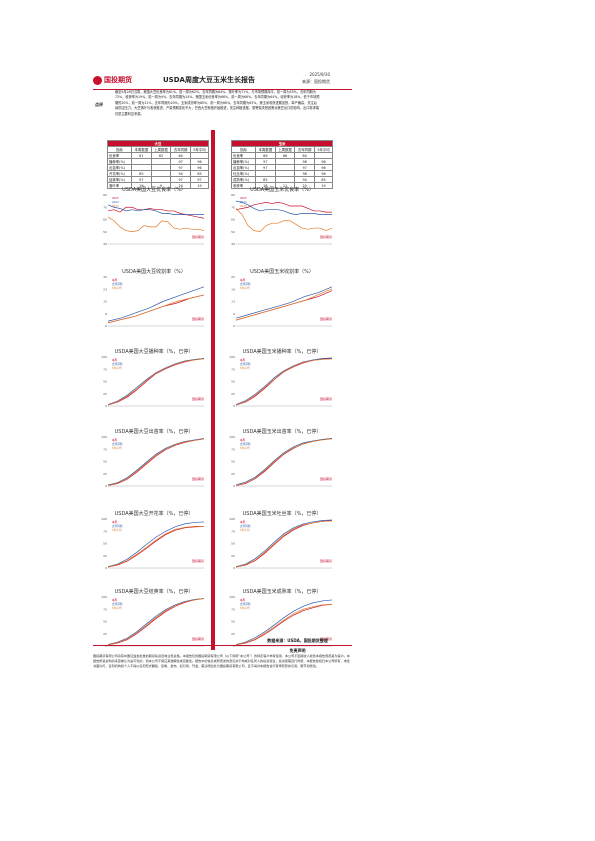 The width and height of the screenshot is (595, 841). I want to click on table-header: 5年平均, so click(199, 149).